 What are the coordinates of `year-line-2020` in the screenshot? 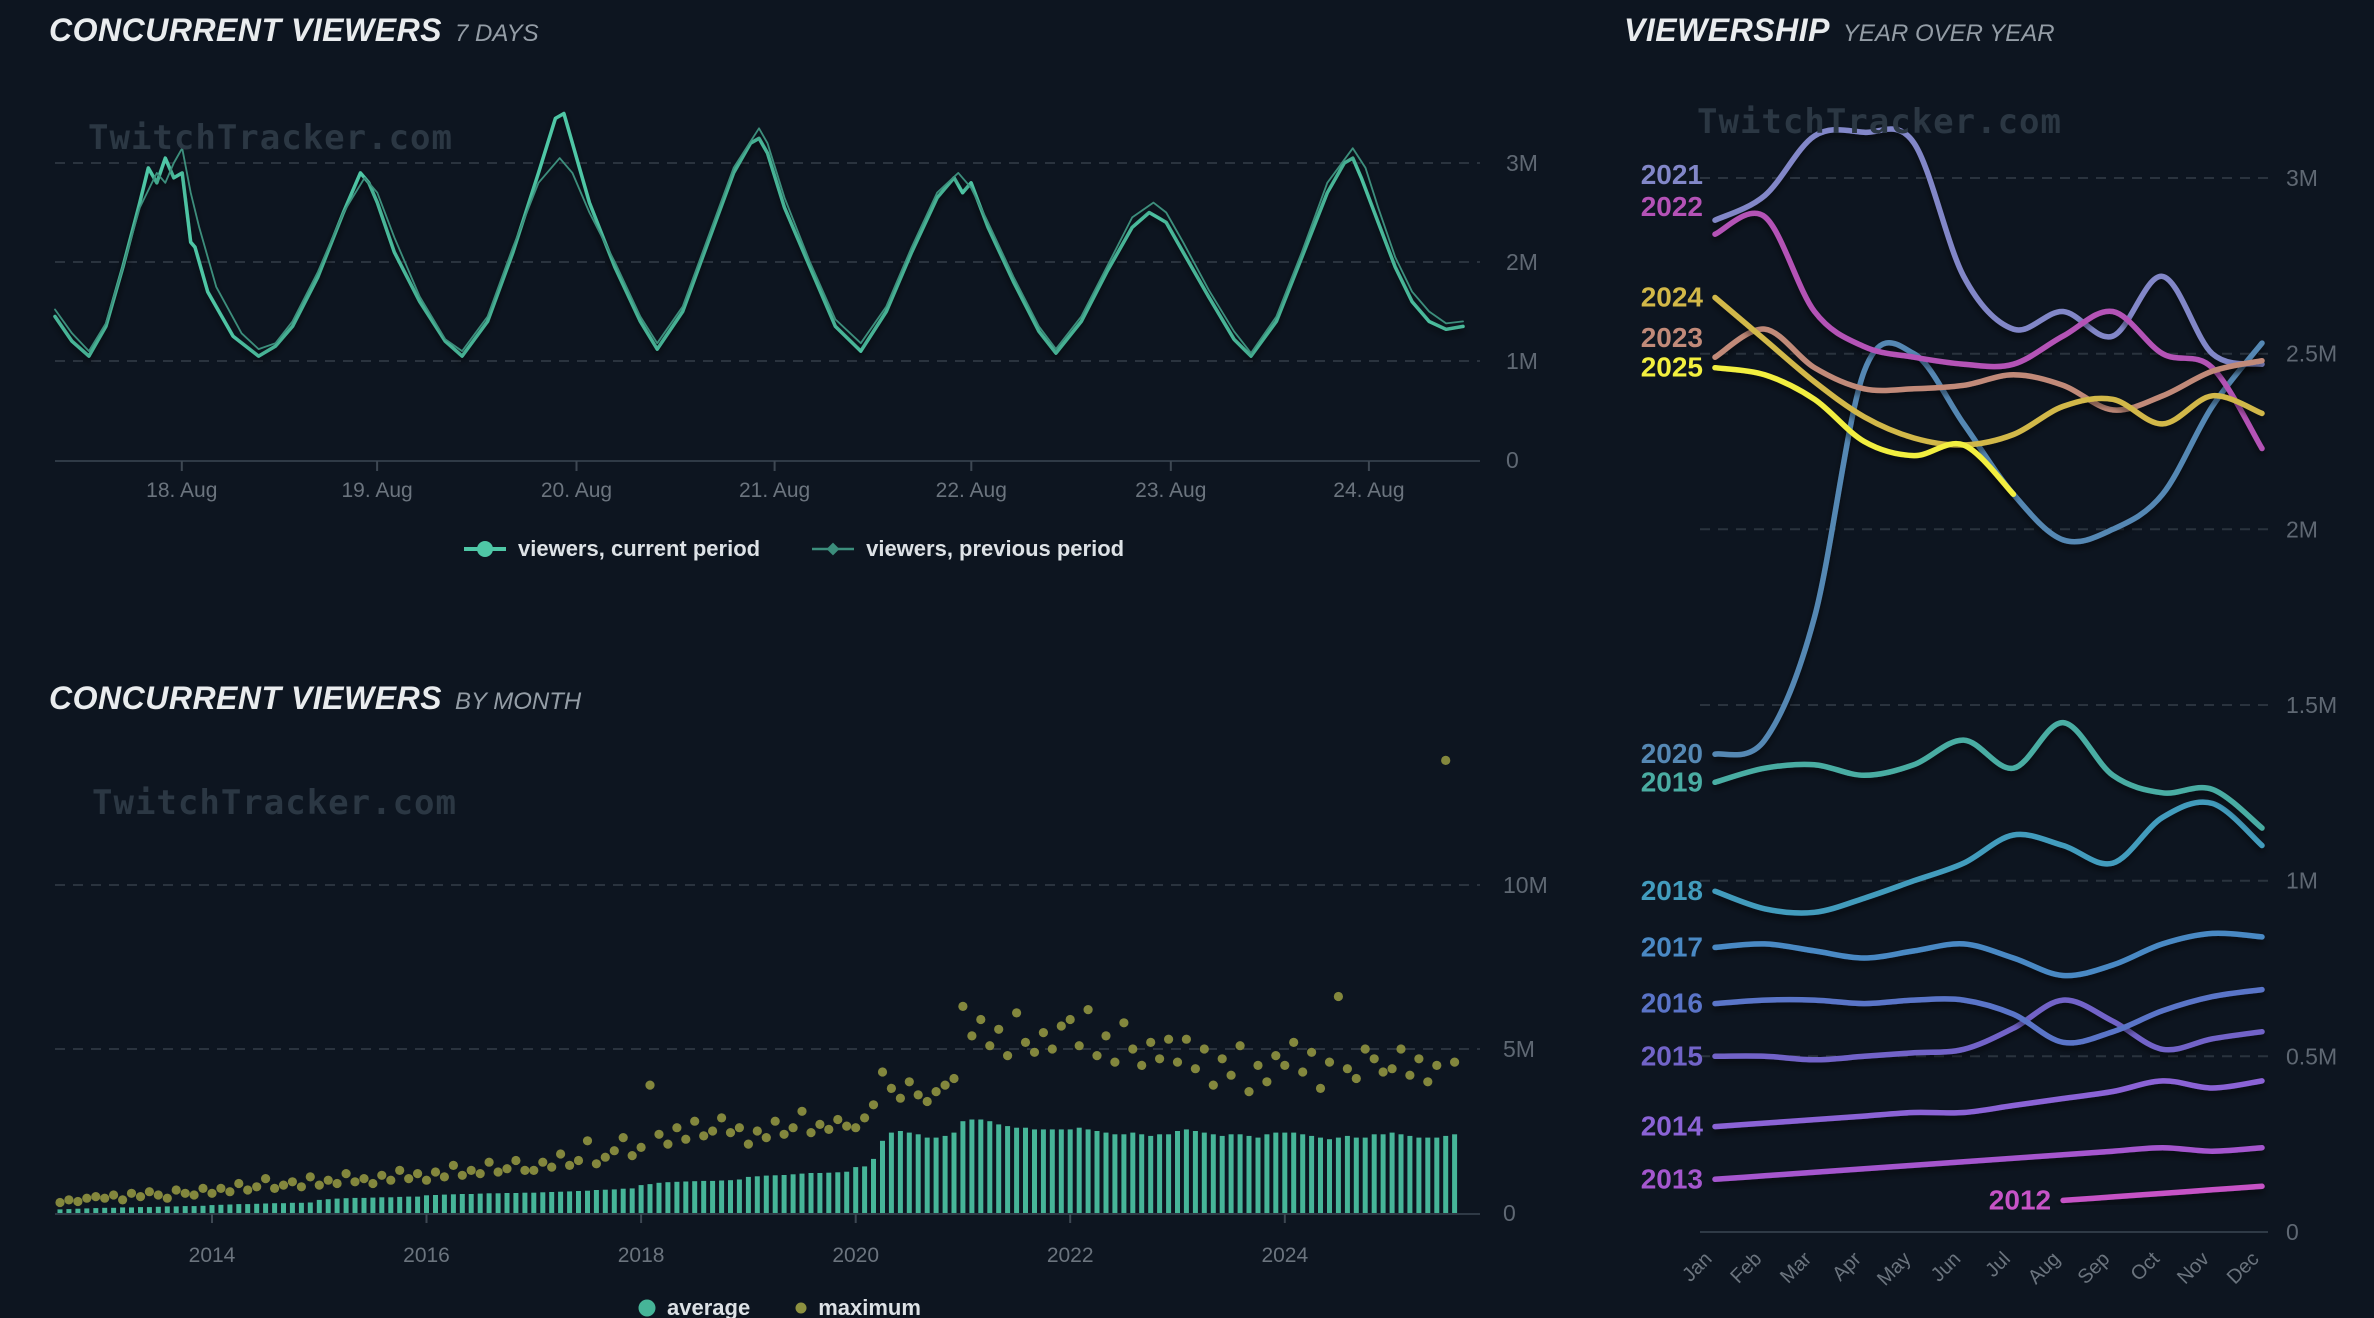 It's located at (1988, 548).